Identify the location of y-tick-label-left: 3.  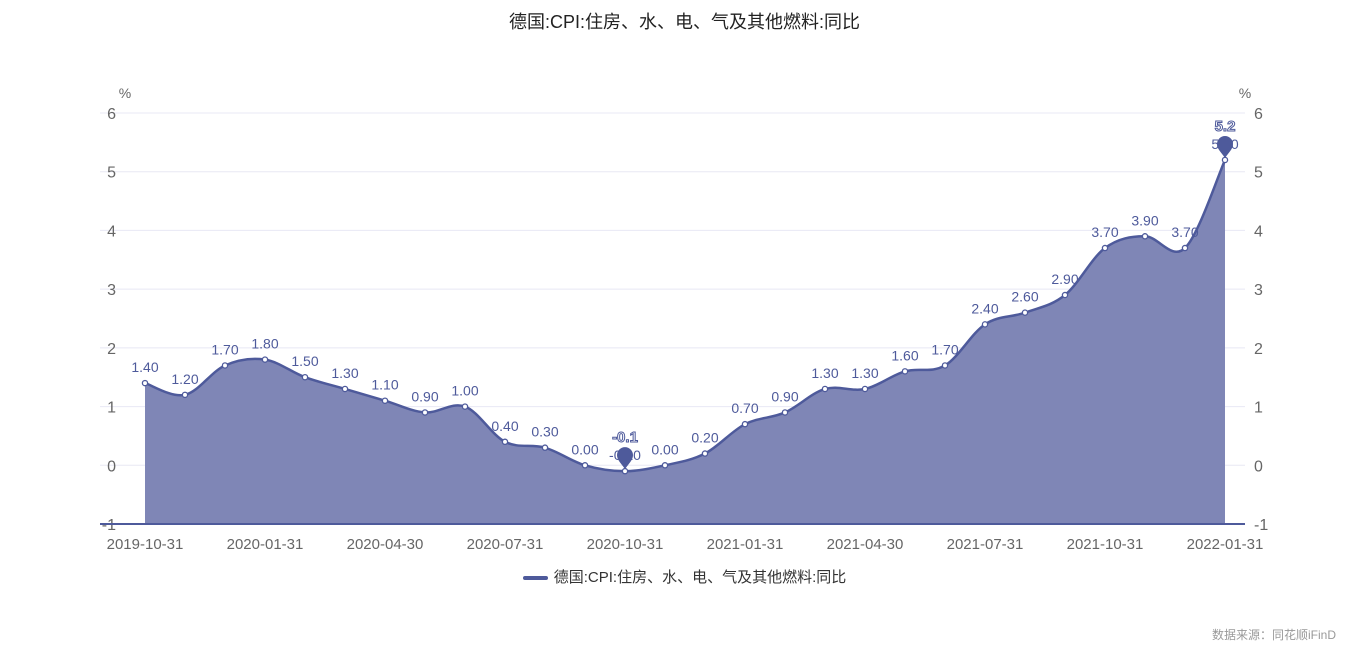
(111, 290).